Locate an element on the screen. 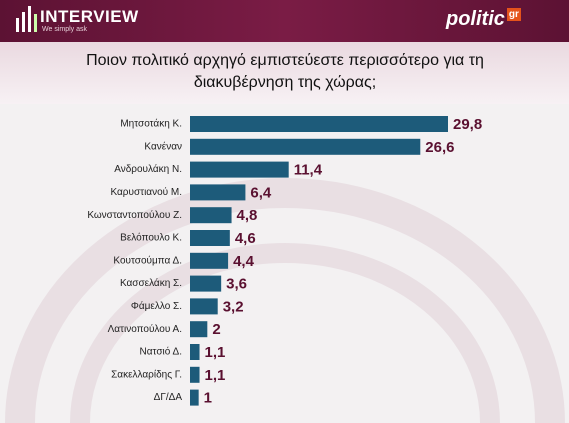 Image resolution: width=569 pixels, height=423 pixels. category-label: Μητσοτάκη Κ. is located at coordinates (151, 124).